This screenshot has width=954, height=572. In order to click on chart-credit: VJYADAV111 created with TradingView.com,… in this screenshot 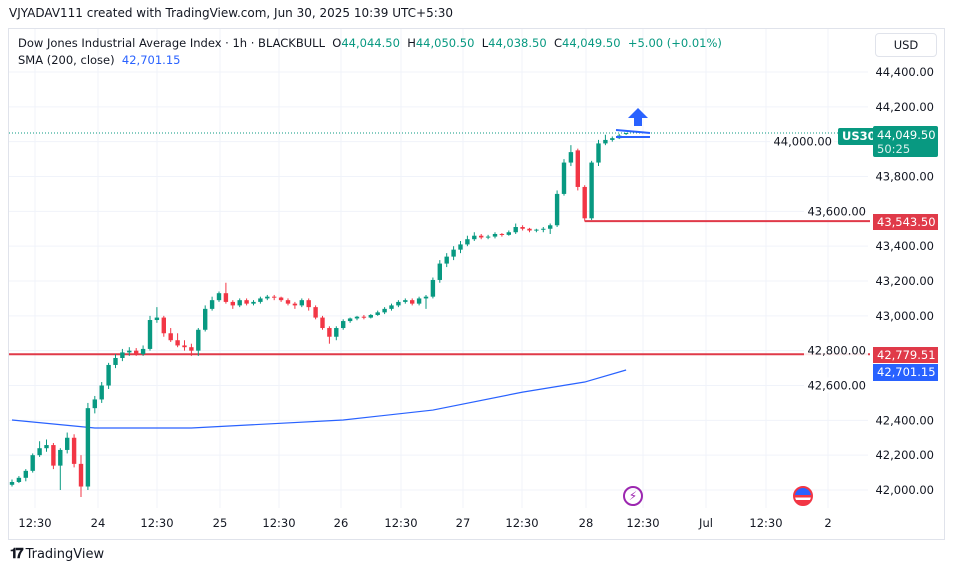, I will do `click(231, 13)`.